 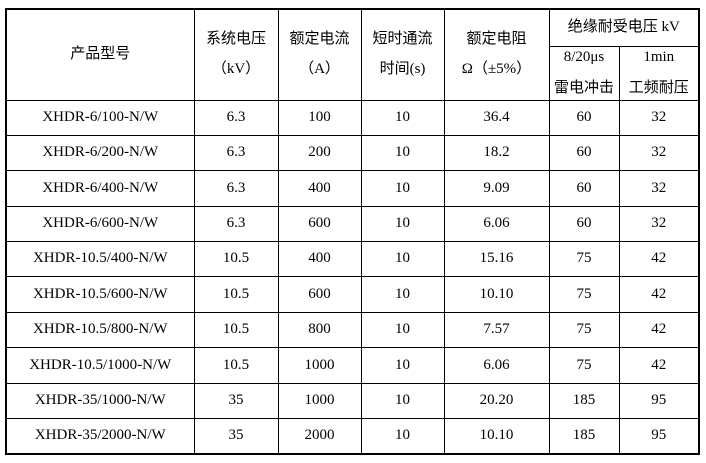 What do you see at coordinates (659, 73) in the screenshot?
I see `column-header-power-frequency: 1min 工频耐压` at bounding box center [659, 73].